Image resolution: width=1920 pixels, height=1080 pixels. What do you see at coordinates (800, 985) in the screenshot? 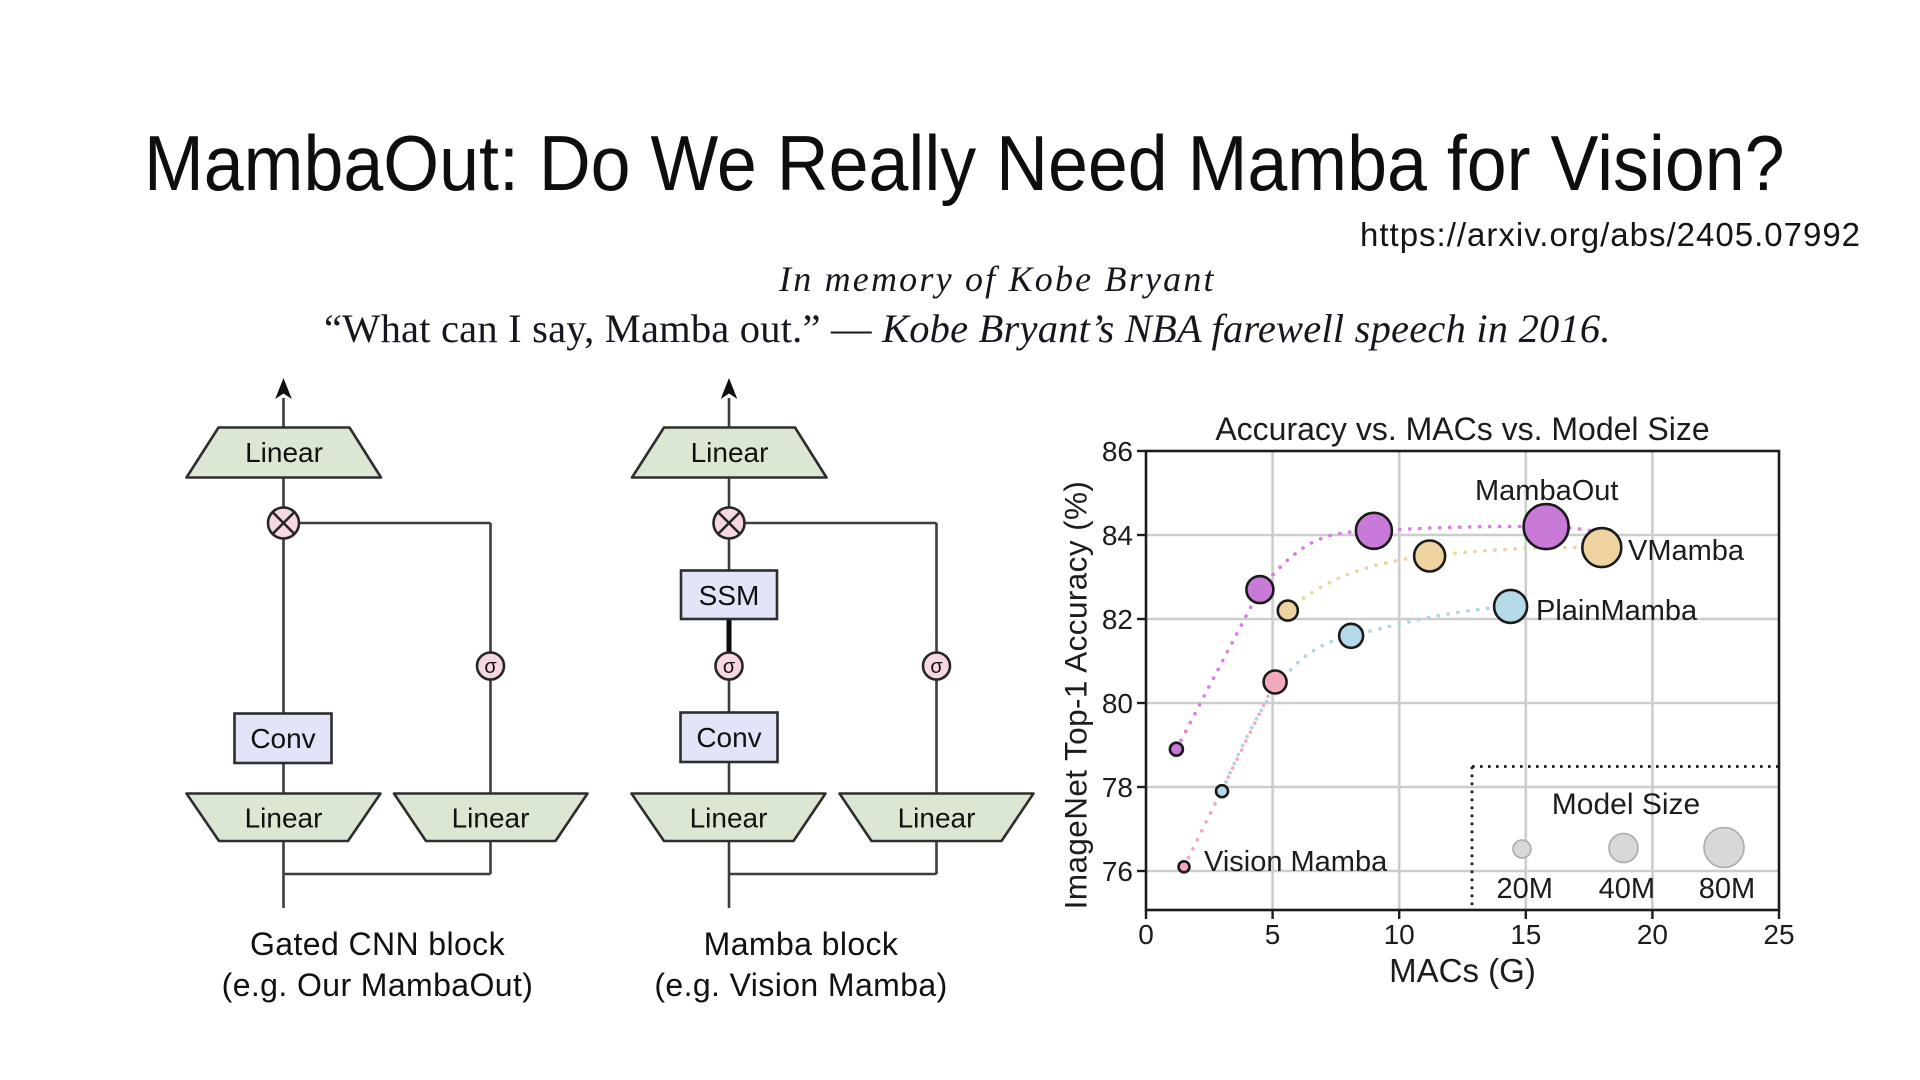
I see `svg-text: (e.g. Vision Mamba)` at bounding box center [800, 985].